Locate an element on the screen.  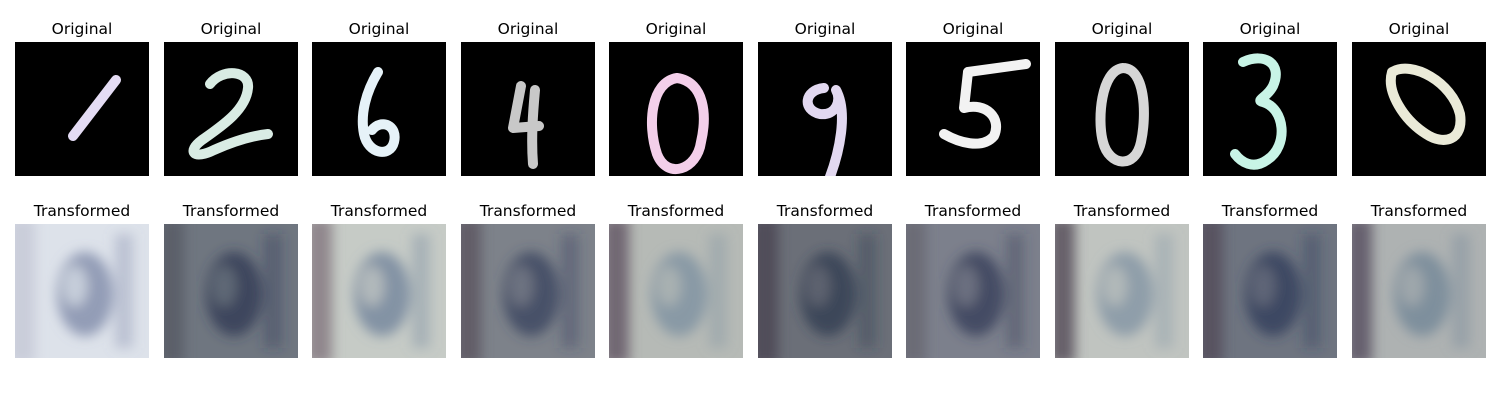
original-title-7: Original is located at coordinates (973, 29).